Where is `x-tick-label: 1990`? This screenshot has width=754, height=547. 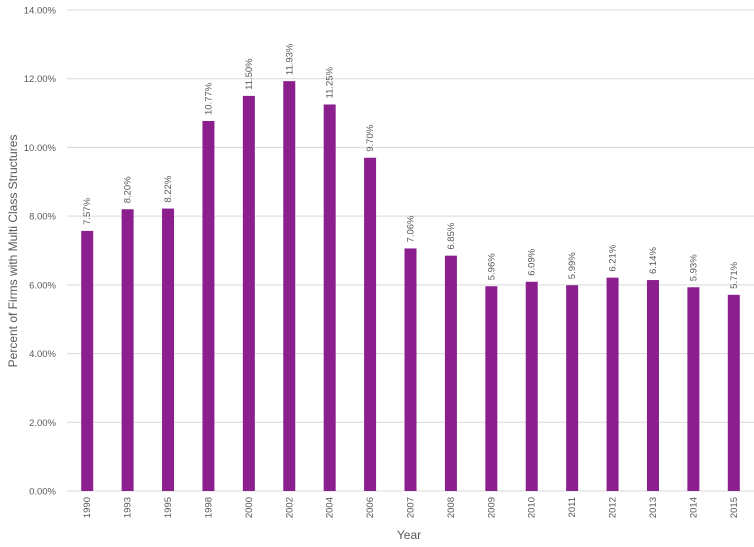 x-tick-label: 1990 is located at coordinates (87, 507).